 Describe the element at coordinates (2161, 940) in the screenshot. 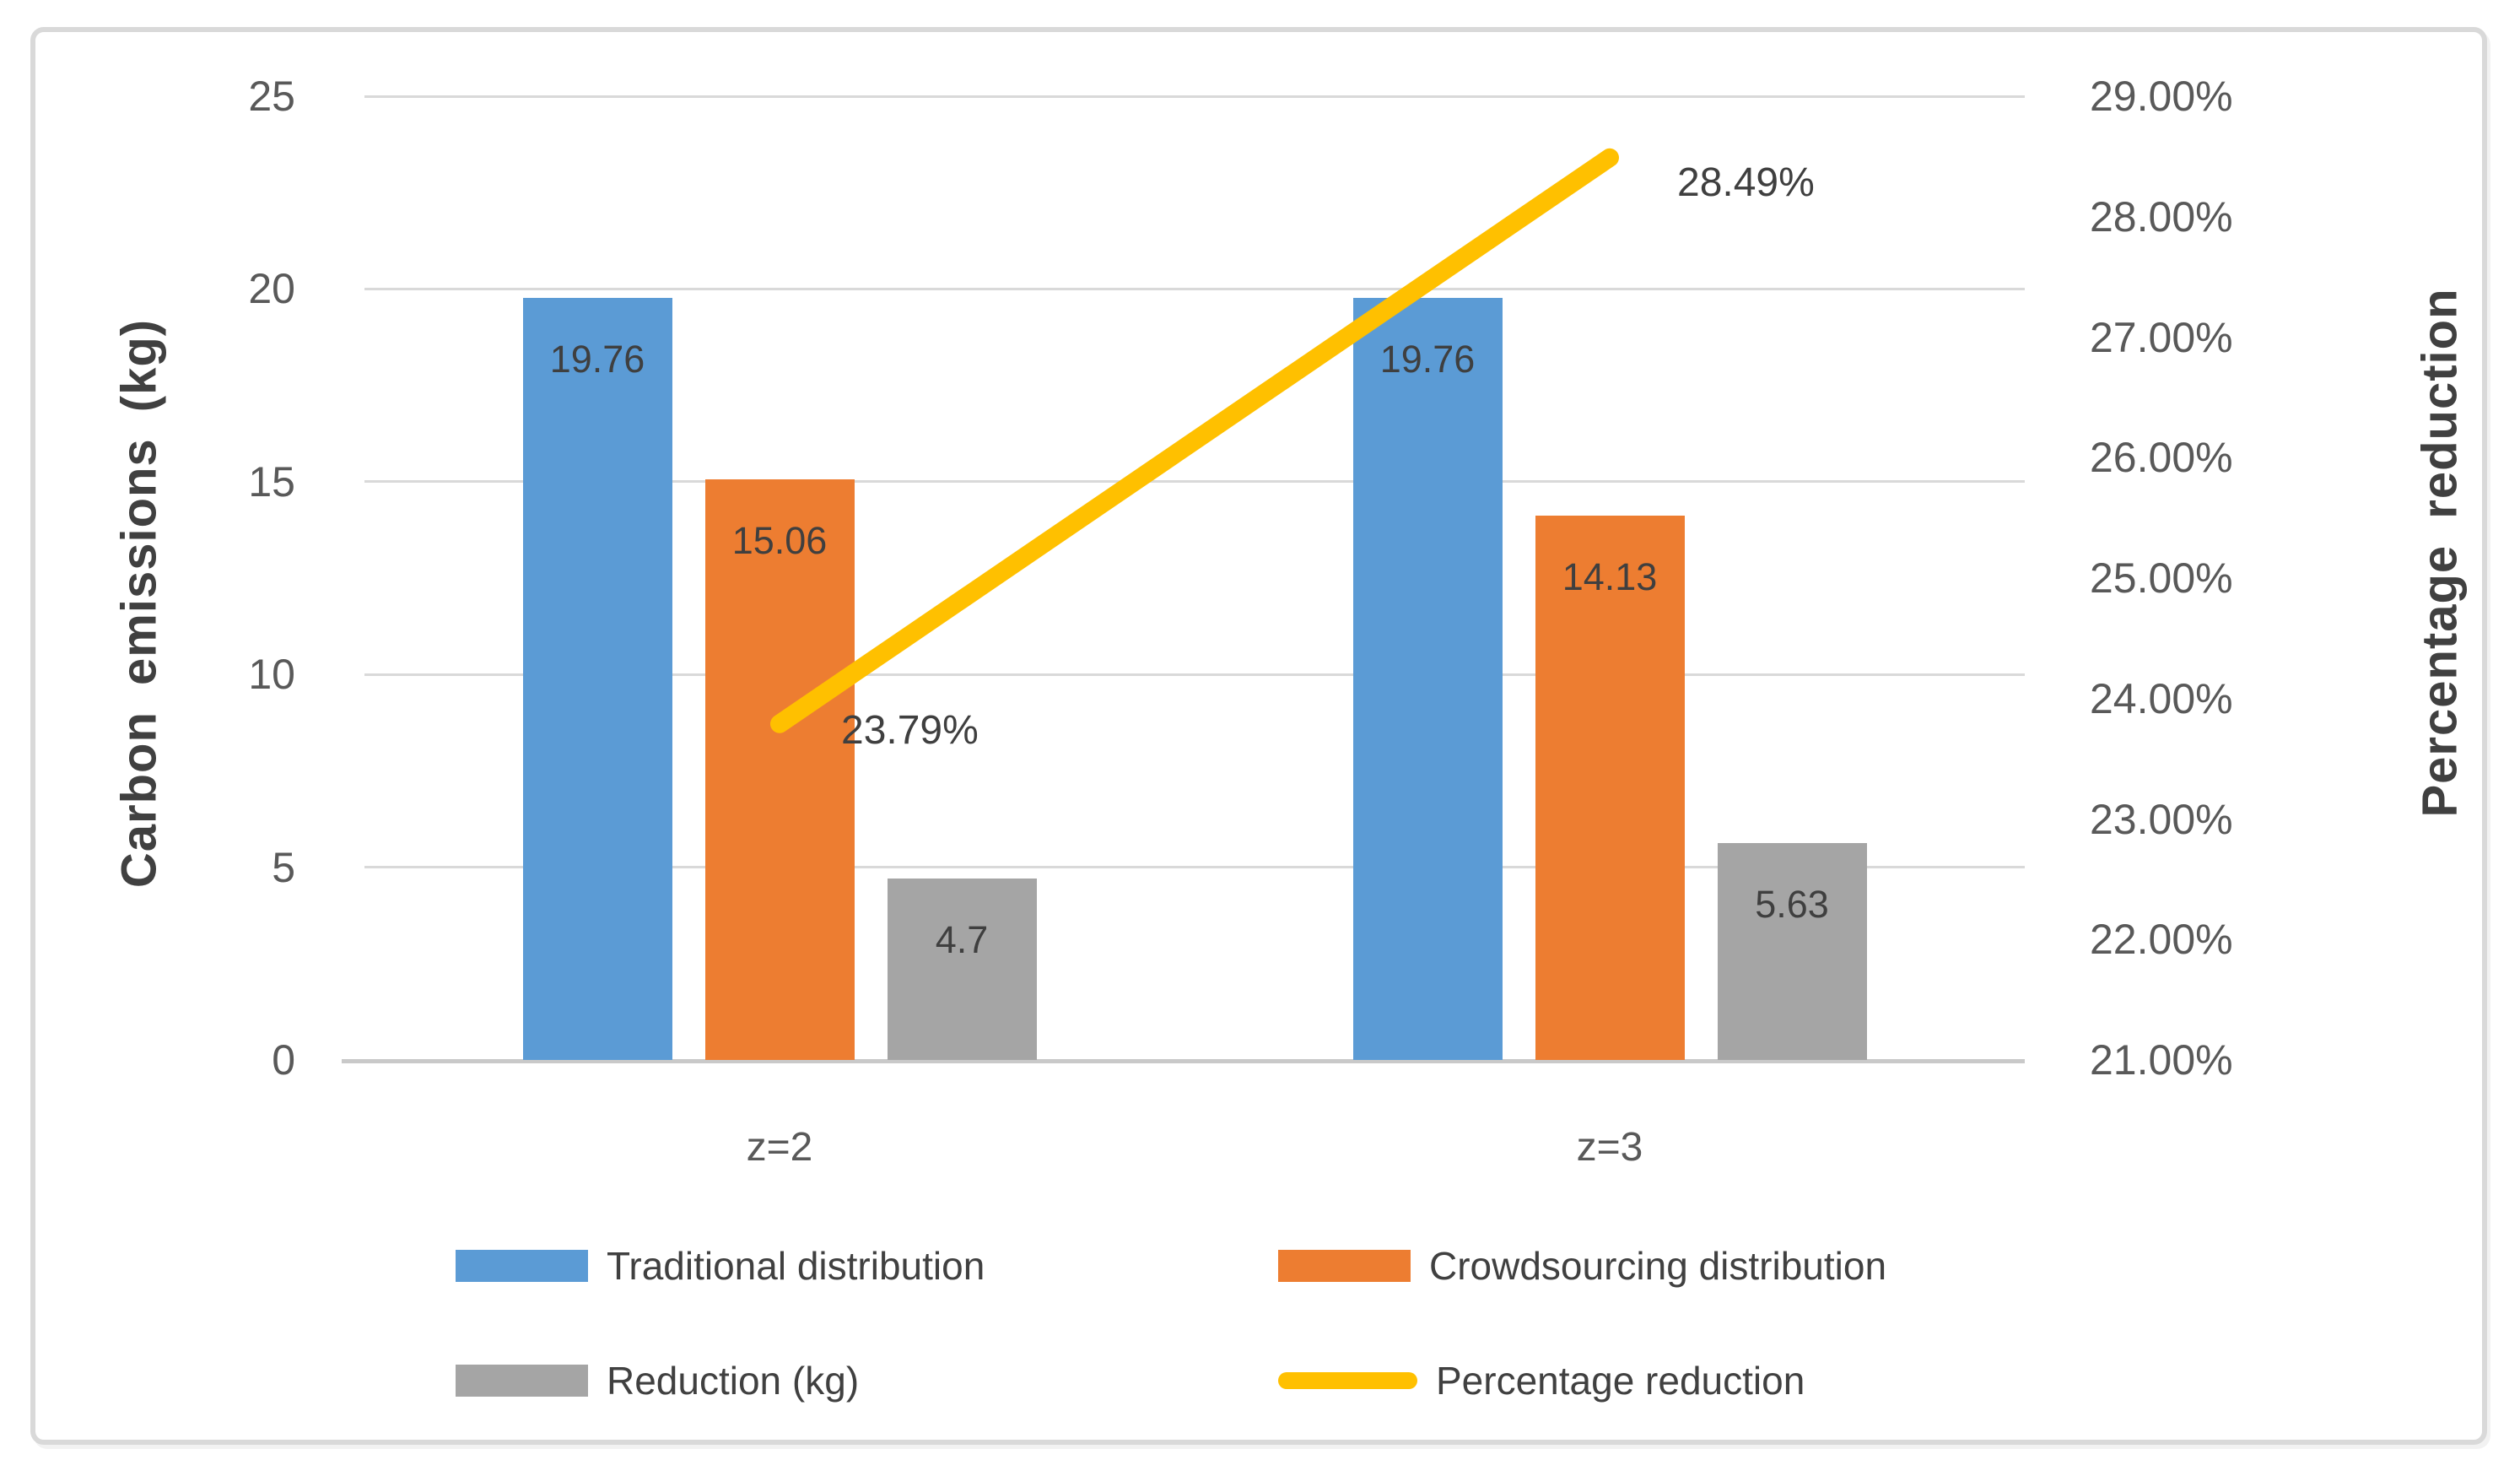

I see `right-tick-22.00%: 22.00%` at that location.